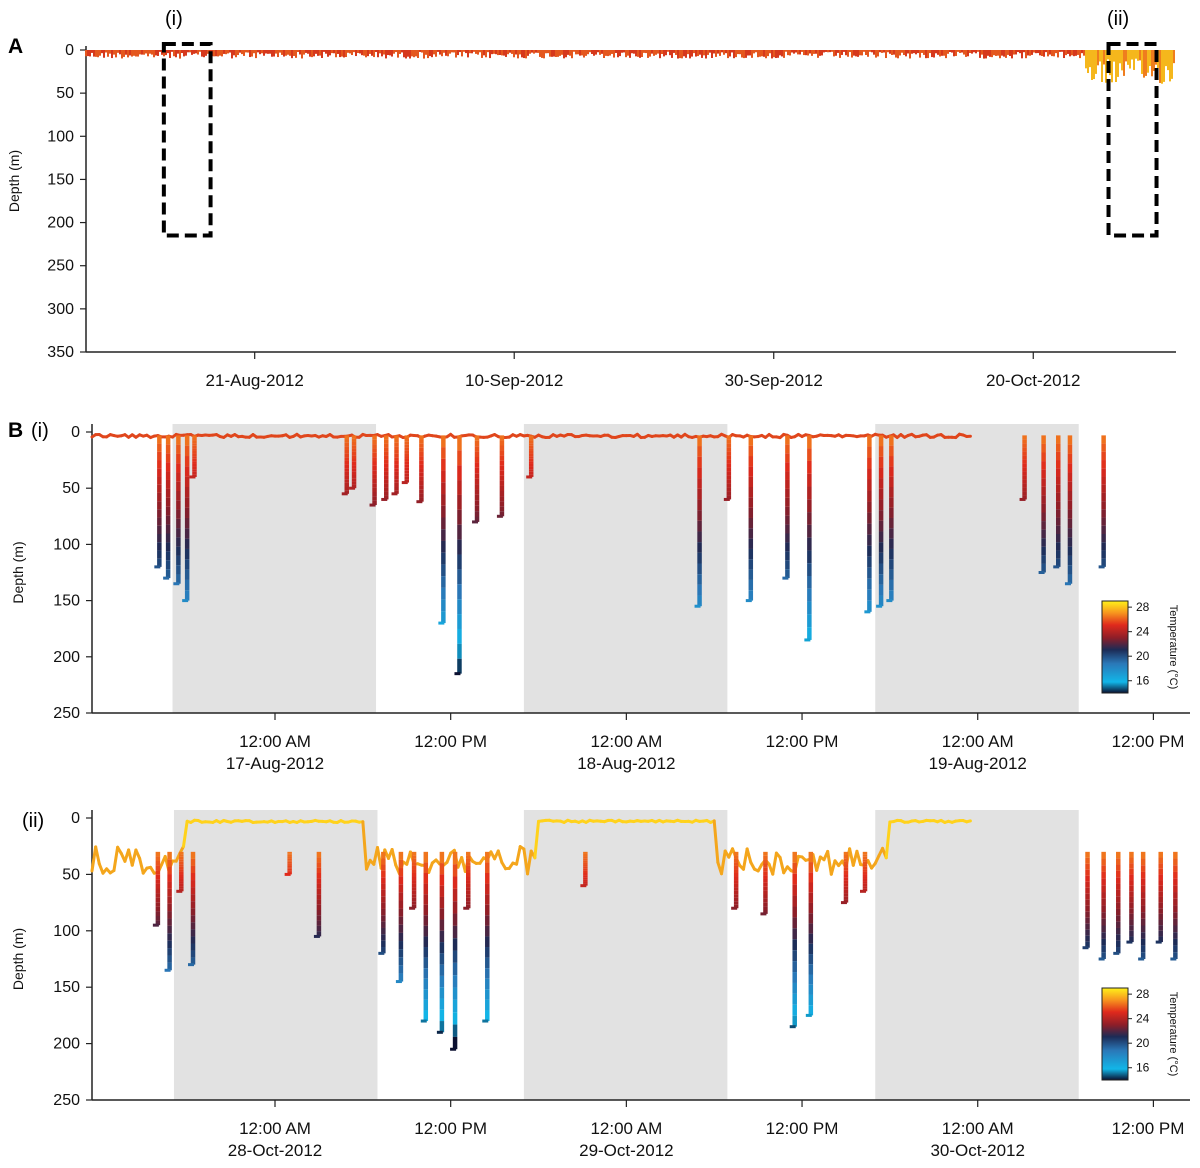 The image size is (1200, 1168). Describe the element at coordinates (60, 223) in the screenshot. I see `panel-a-y-tick-label: 200` at that location.